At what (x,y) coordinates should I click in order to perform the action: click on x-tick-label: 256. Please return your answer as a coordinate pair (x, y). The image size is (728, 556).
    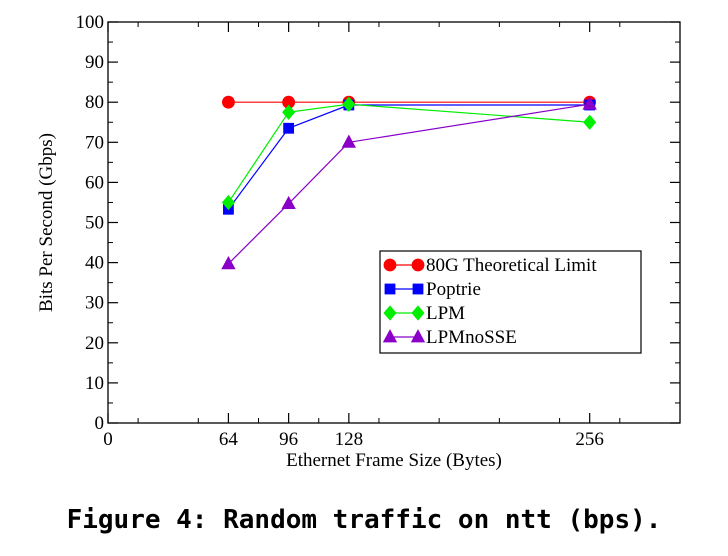
    Looking at the image, I should click on (589, 439).